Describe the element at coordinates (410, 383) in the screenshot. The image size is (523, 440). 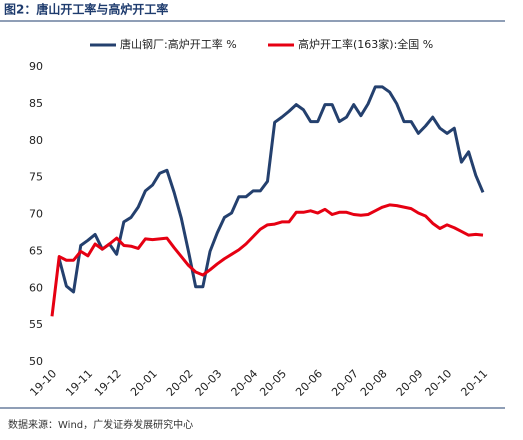
I see `x-tick-label: 20-09` at that location.